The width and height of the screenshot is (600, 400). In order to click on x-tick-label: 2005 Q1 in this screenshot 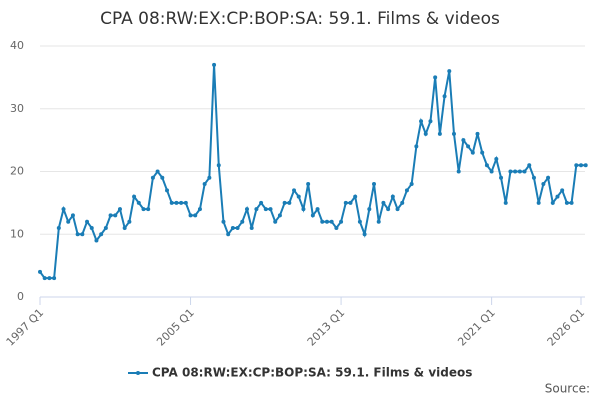, I will do `click(175, 327)`.